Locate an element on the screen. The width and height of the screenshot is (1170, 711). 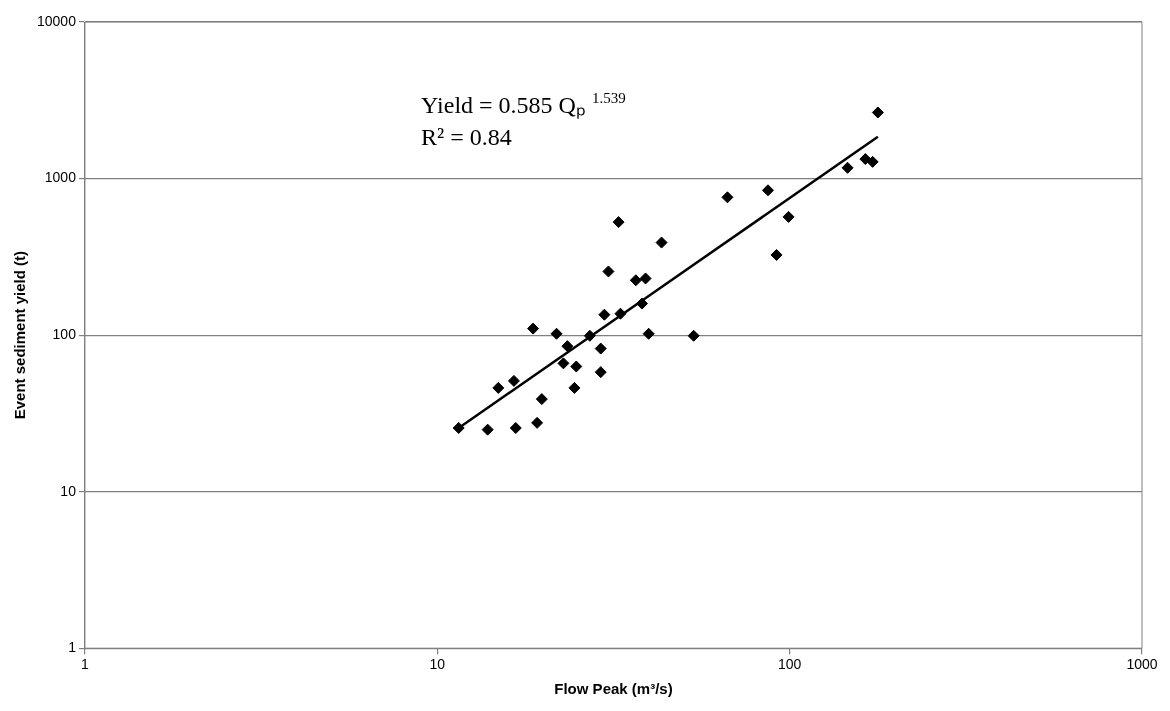
x-tick-label: 10 is located at coordinates (437, 664).